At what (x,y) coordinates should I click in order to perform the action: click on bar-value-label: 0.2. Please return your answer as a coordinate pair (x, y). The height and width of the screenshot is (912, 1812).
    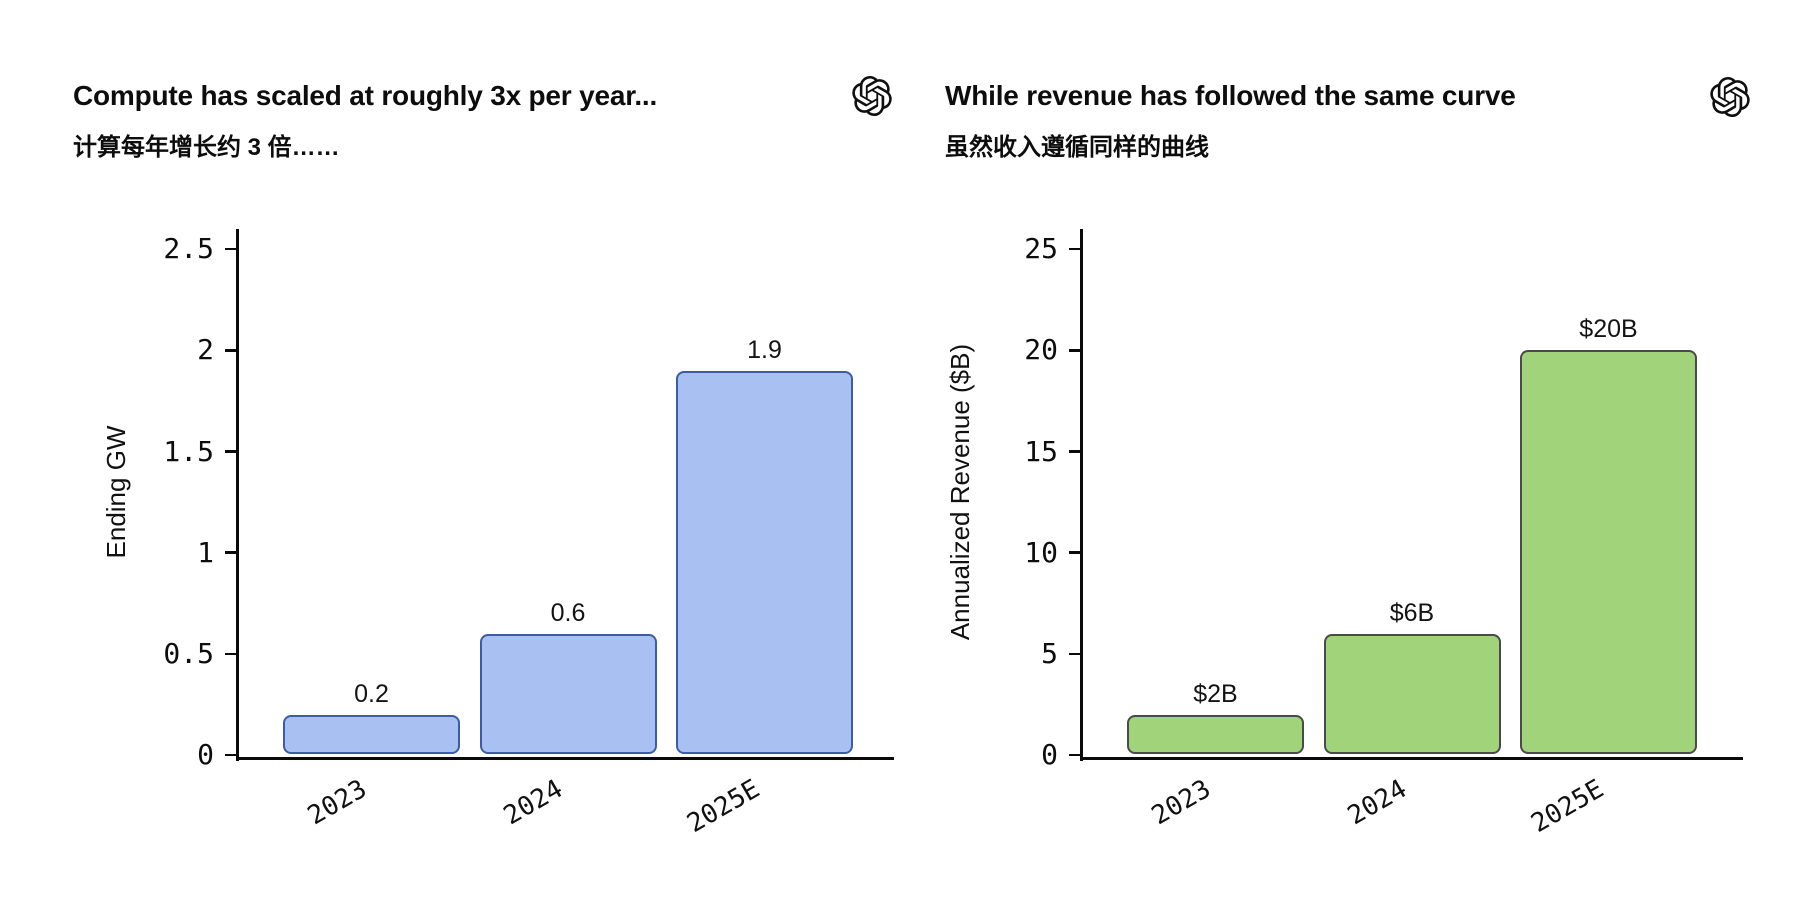
    Looking at the image, I should click on (371, 693).